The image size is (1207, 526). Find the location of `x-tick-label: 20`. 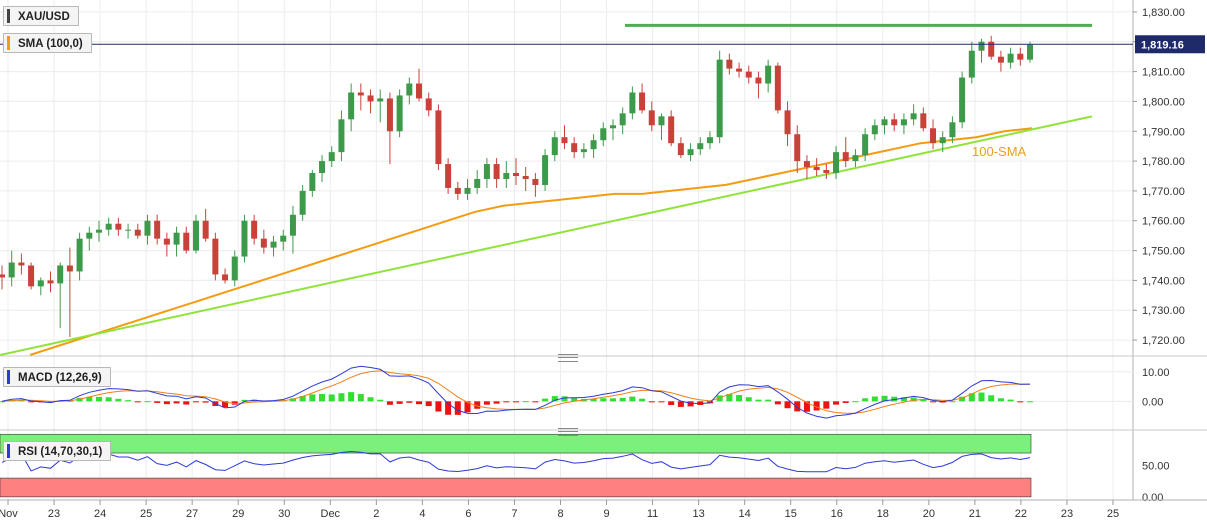

x-tick-label: 20 is located at coordinates (929, 514).